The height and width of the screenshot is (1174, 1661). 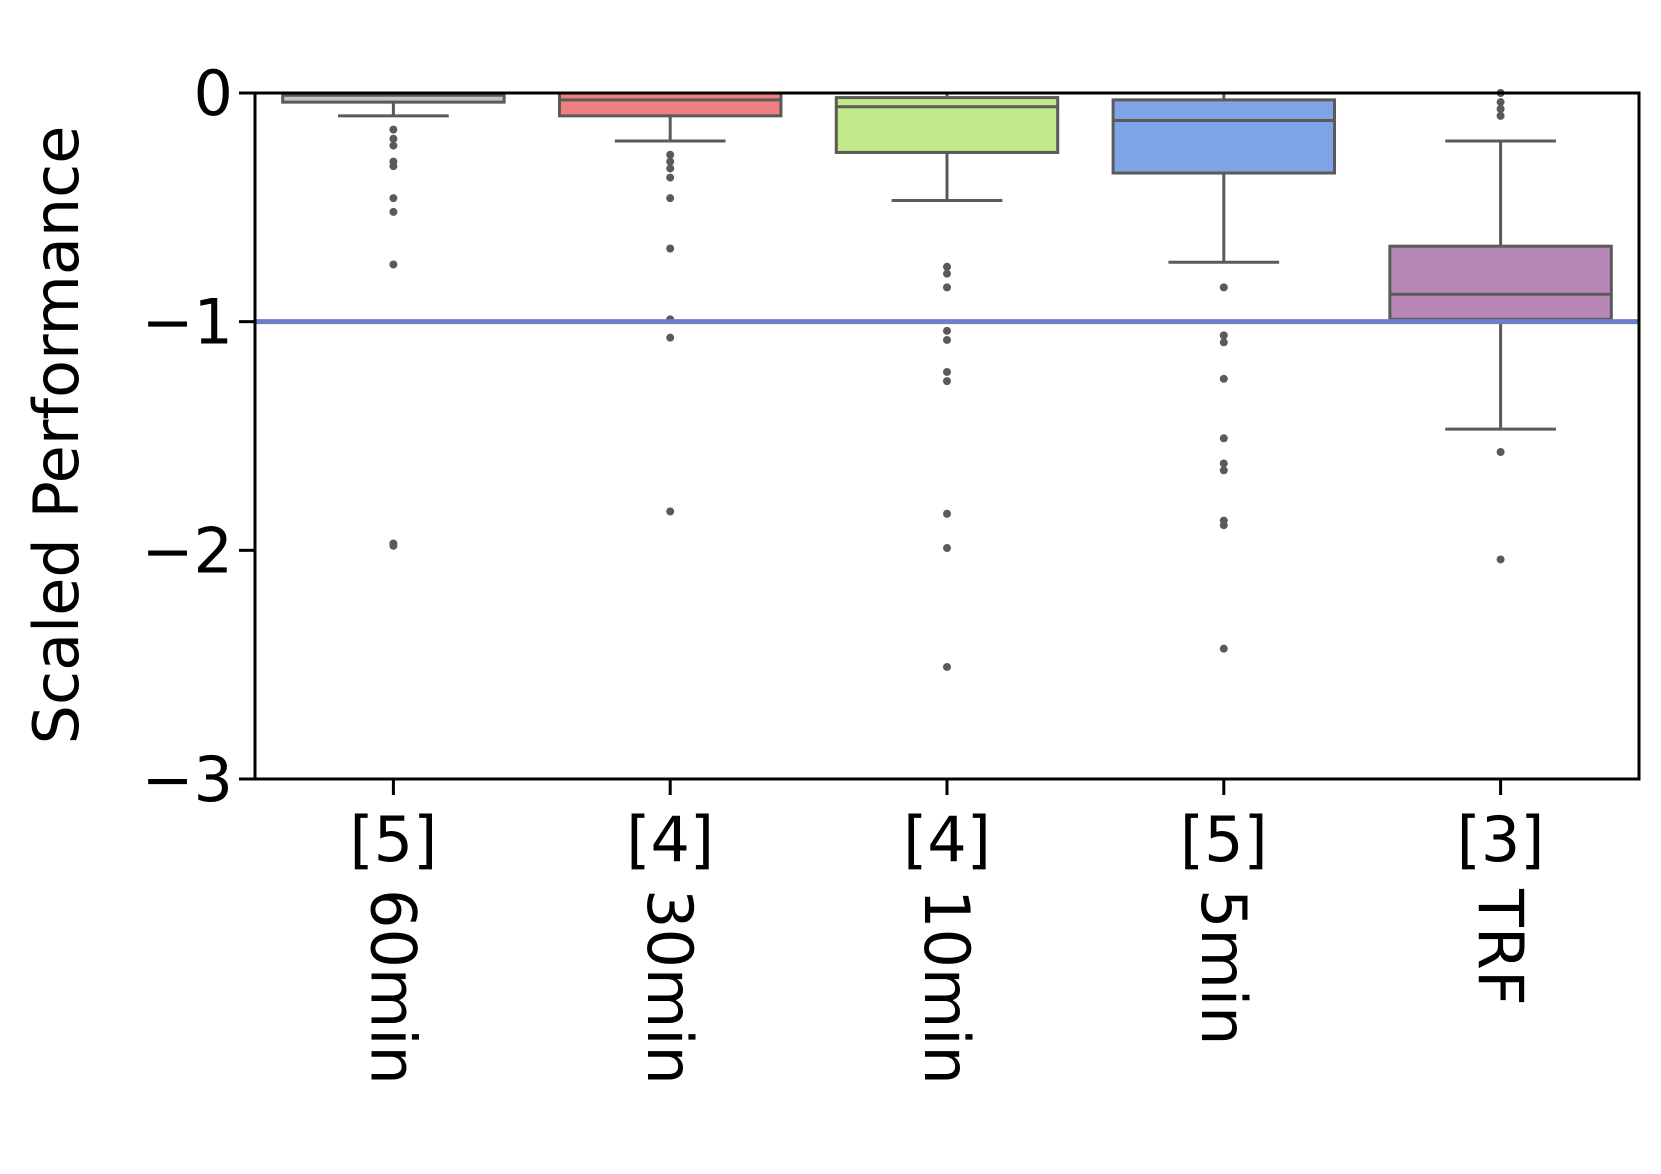 I want to click on category-index-label: [3], so click(x=1501, y=839).